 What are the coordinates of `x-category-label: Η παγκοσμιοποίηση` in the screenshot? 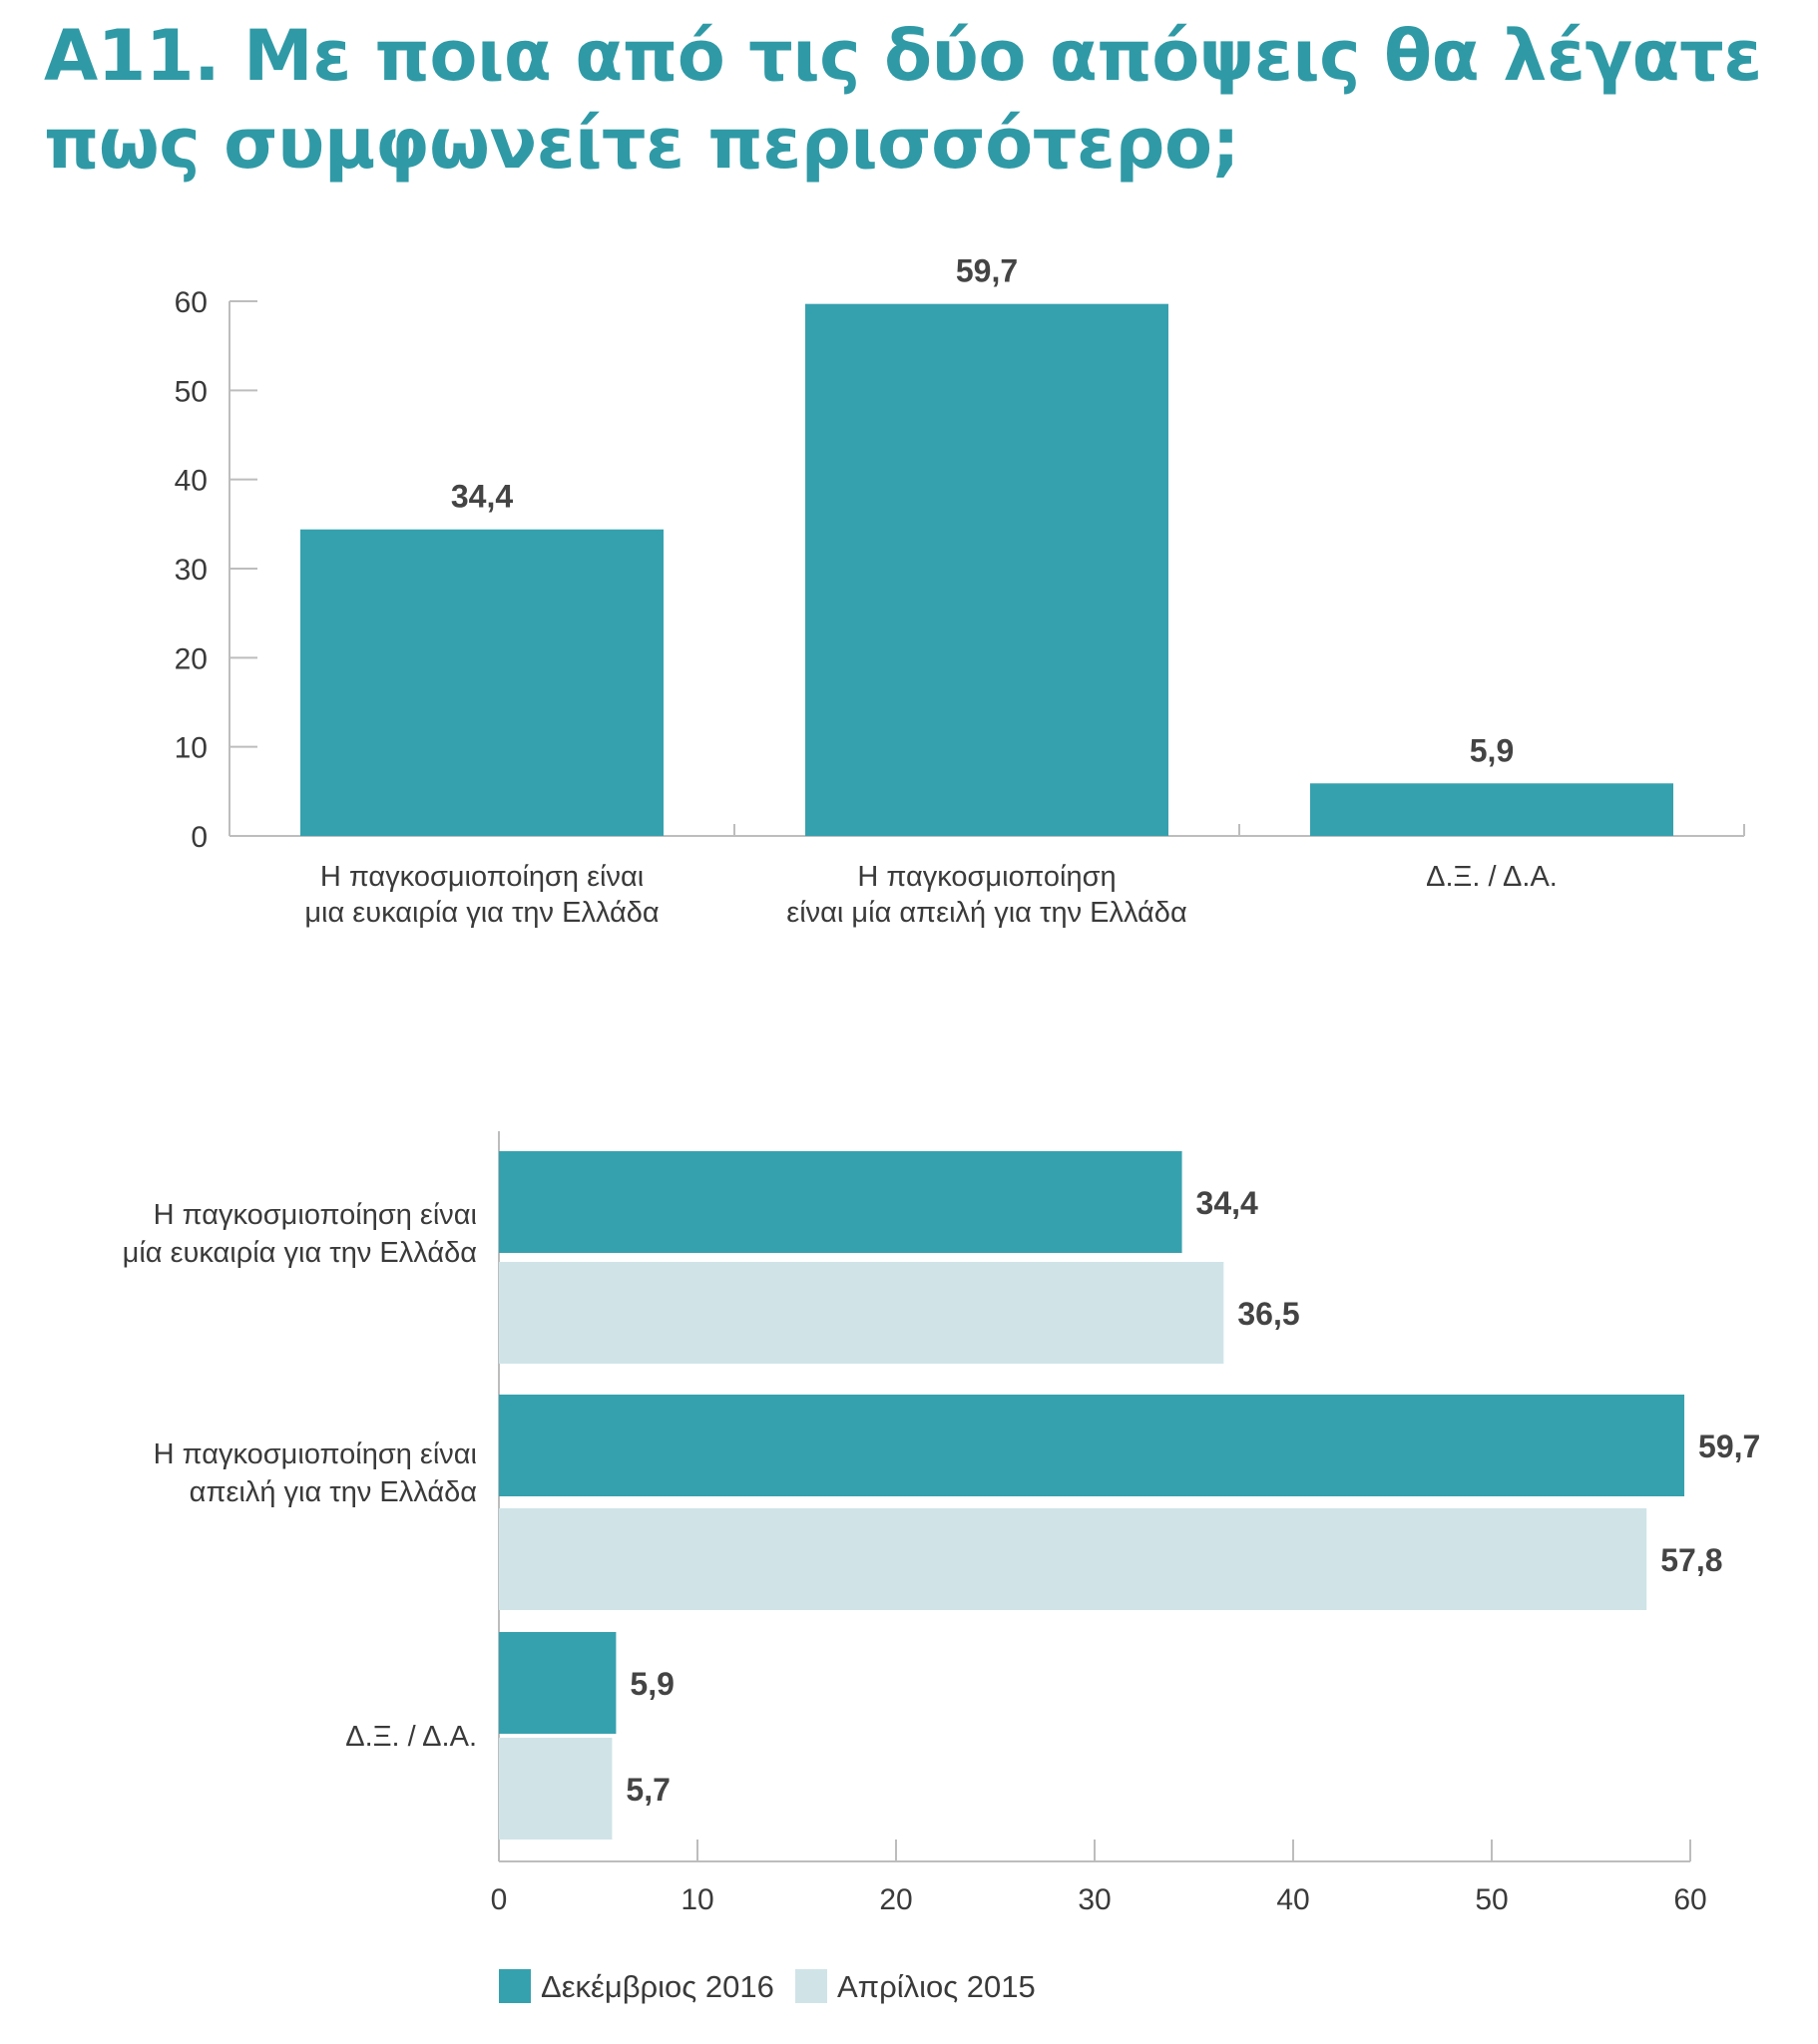 It's located at (986, 877).